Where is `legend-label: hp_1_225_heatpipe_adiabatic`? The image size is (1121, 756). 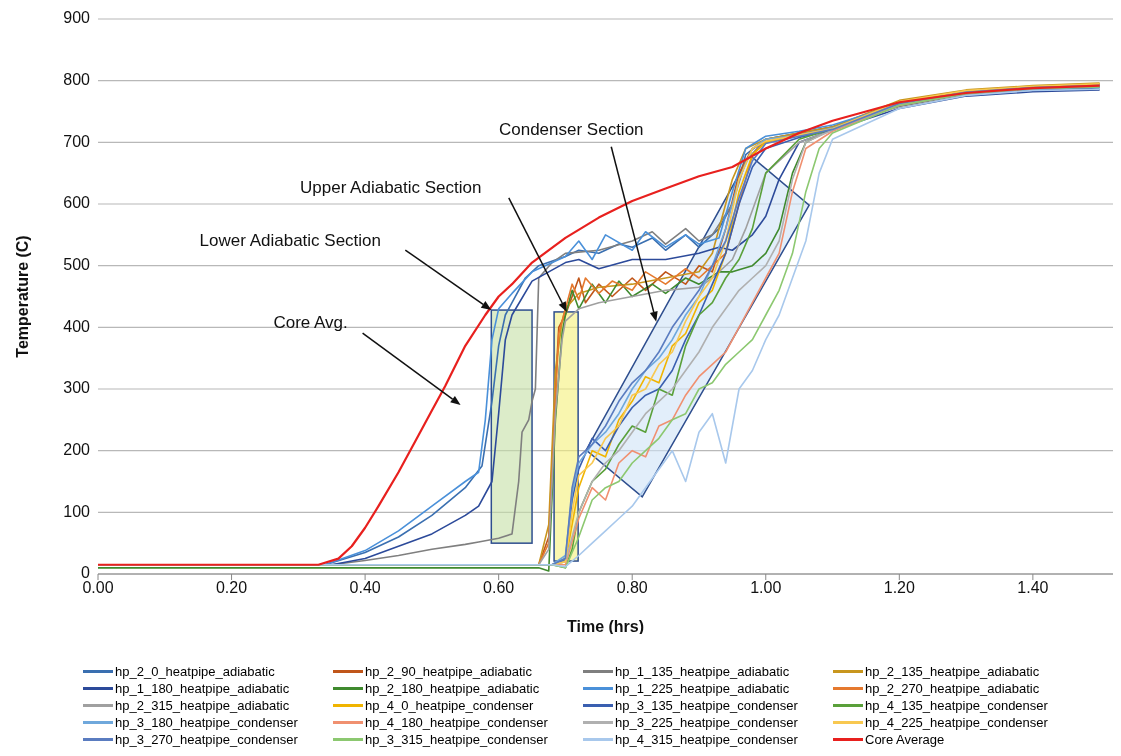 legend-label: hp_1_225_heatpipe_adiabatic is located at coordinates (702, 688).